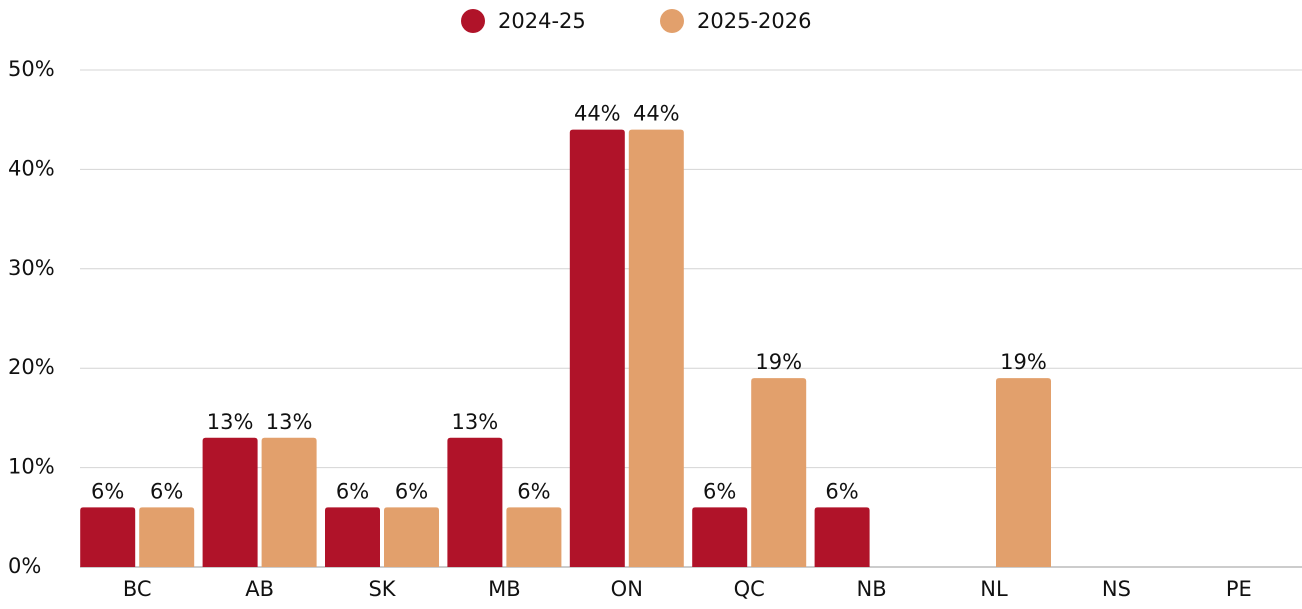 The width and height of the screenshot is (1302, 609). Describe the element at coordinates (137, 589) in the screenshot. I see `x-tick-label: BC` at that location.